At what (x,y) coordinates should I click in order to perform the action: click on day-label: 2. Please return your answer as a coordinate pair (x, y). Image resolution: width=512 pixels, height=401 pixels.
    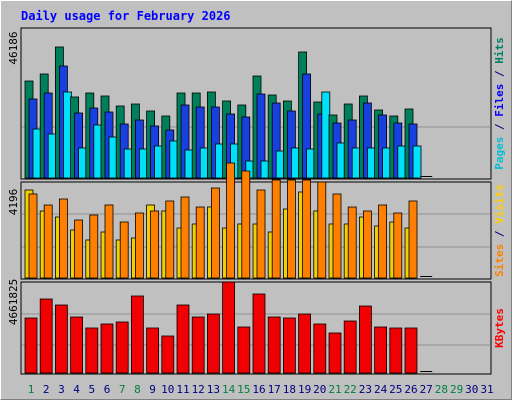
    Looking at the image, I should click on (46, 389).